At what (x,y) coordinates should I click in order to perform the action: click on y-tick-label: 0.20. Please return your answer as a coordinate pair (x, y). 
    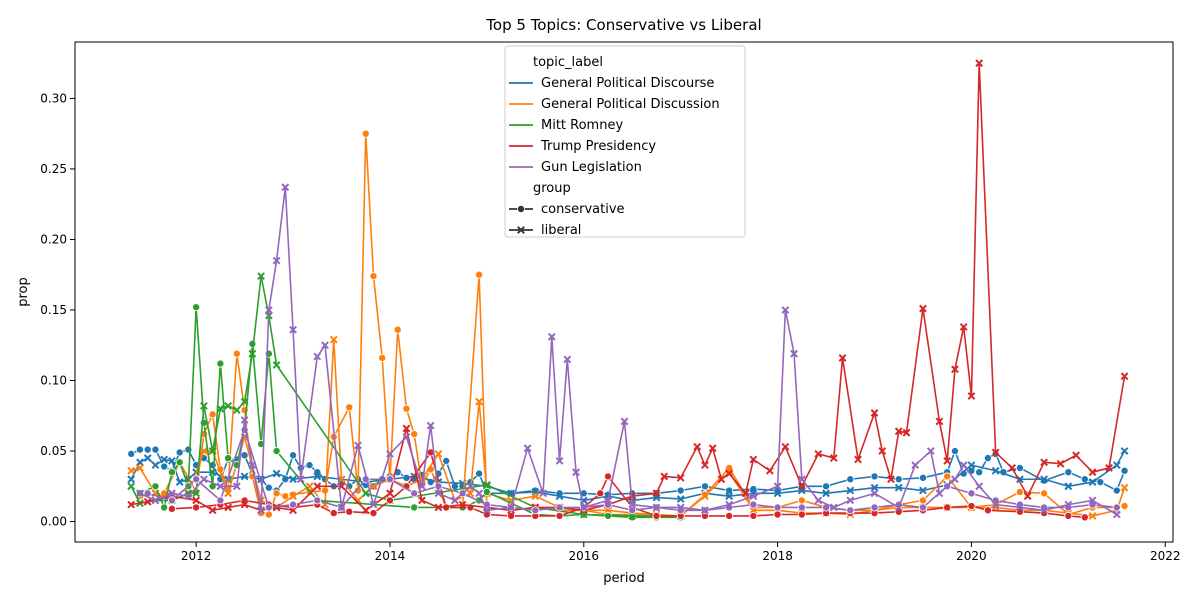
    Looking at the image, I should click on (53, 239).